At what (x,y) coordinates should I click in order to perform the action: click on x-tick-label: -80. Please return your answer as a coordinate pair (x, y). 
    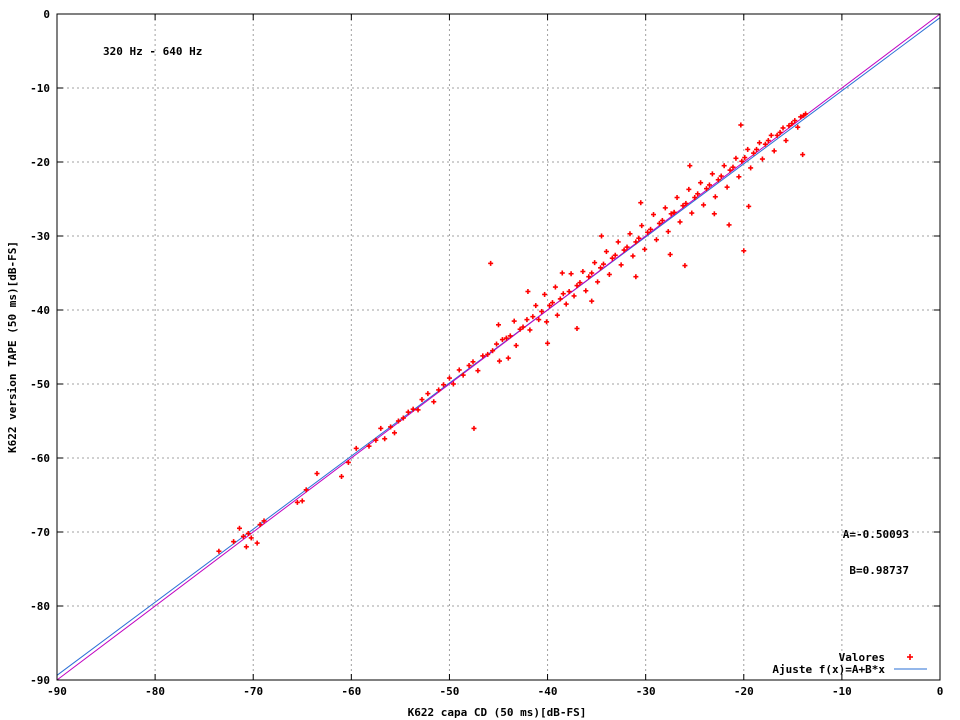
    Looking at the image, I should click on (155, 691).